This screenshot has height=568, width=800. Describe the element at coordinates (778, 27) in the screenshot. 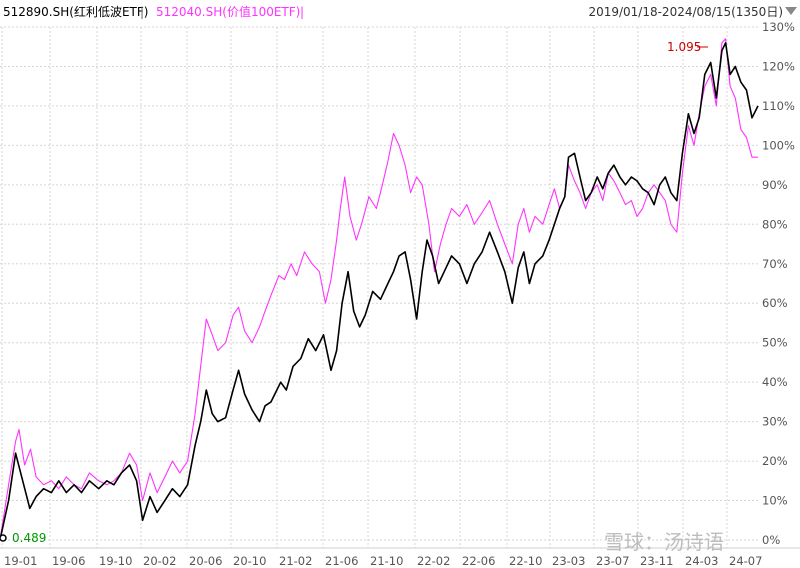

I see `y-tick-label: 130%` at that location.